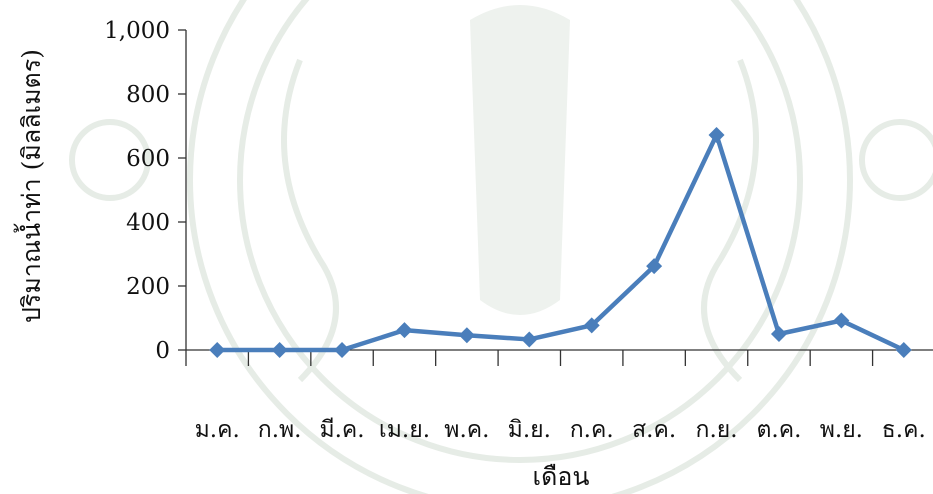 The height and width of the screenshot is (494, 933). What do you see at coordinates (841, 430) in the screenshot?
I see `x-tick-label: พ.ย.` at bounding box center [841, 430].